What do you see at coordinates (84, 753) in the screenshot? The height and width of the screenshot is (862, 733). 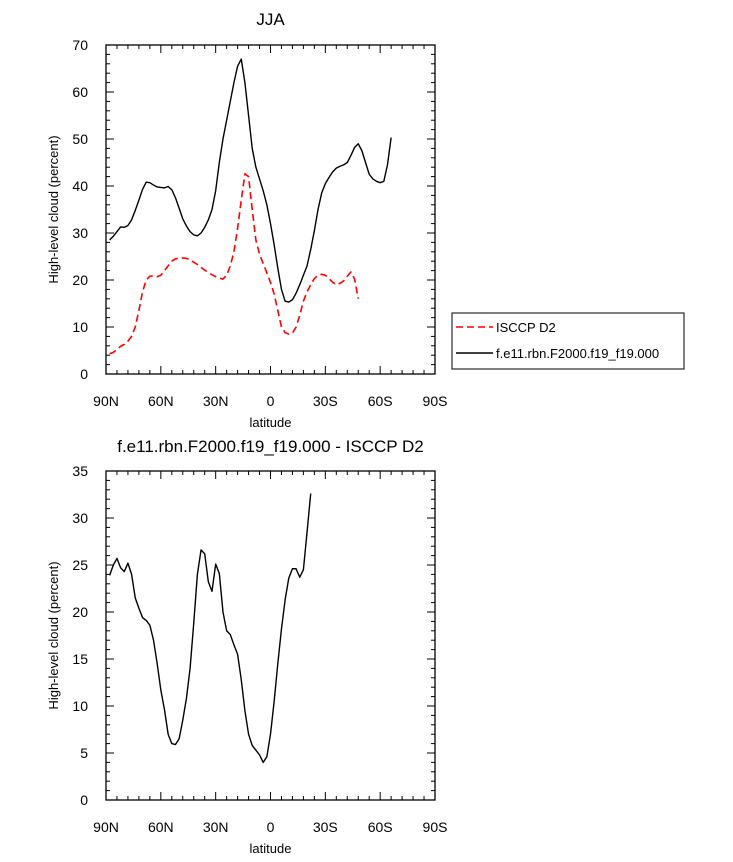 I see `y-tick-label: 5` at bounding box center [84, 753].